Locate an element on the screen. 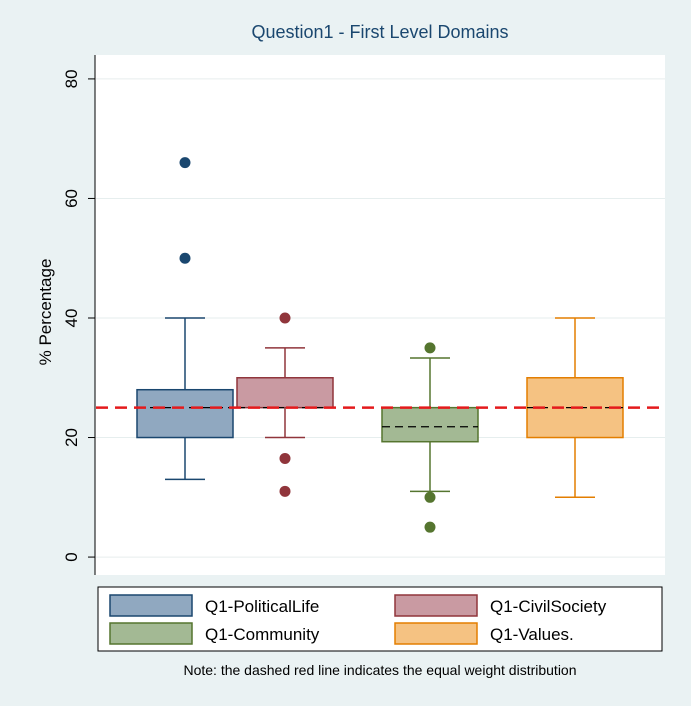 This screenshot has width=691, height=706. y-tick-label: 60 is located at coordinates (71, 198).